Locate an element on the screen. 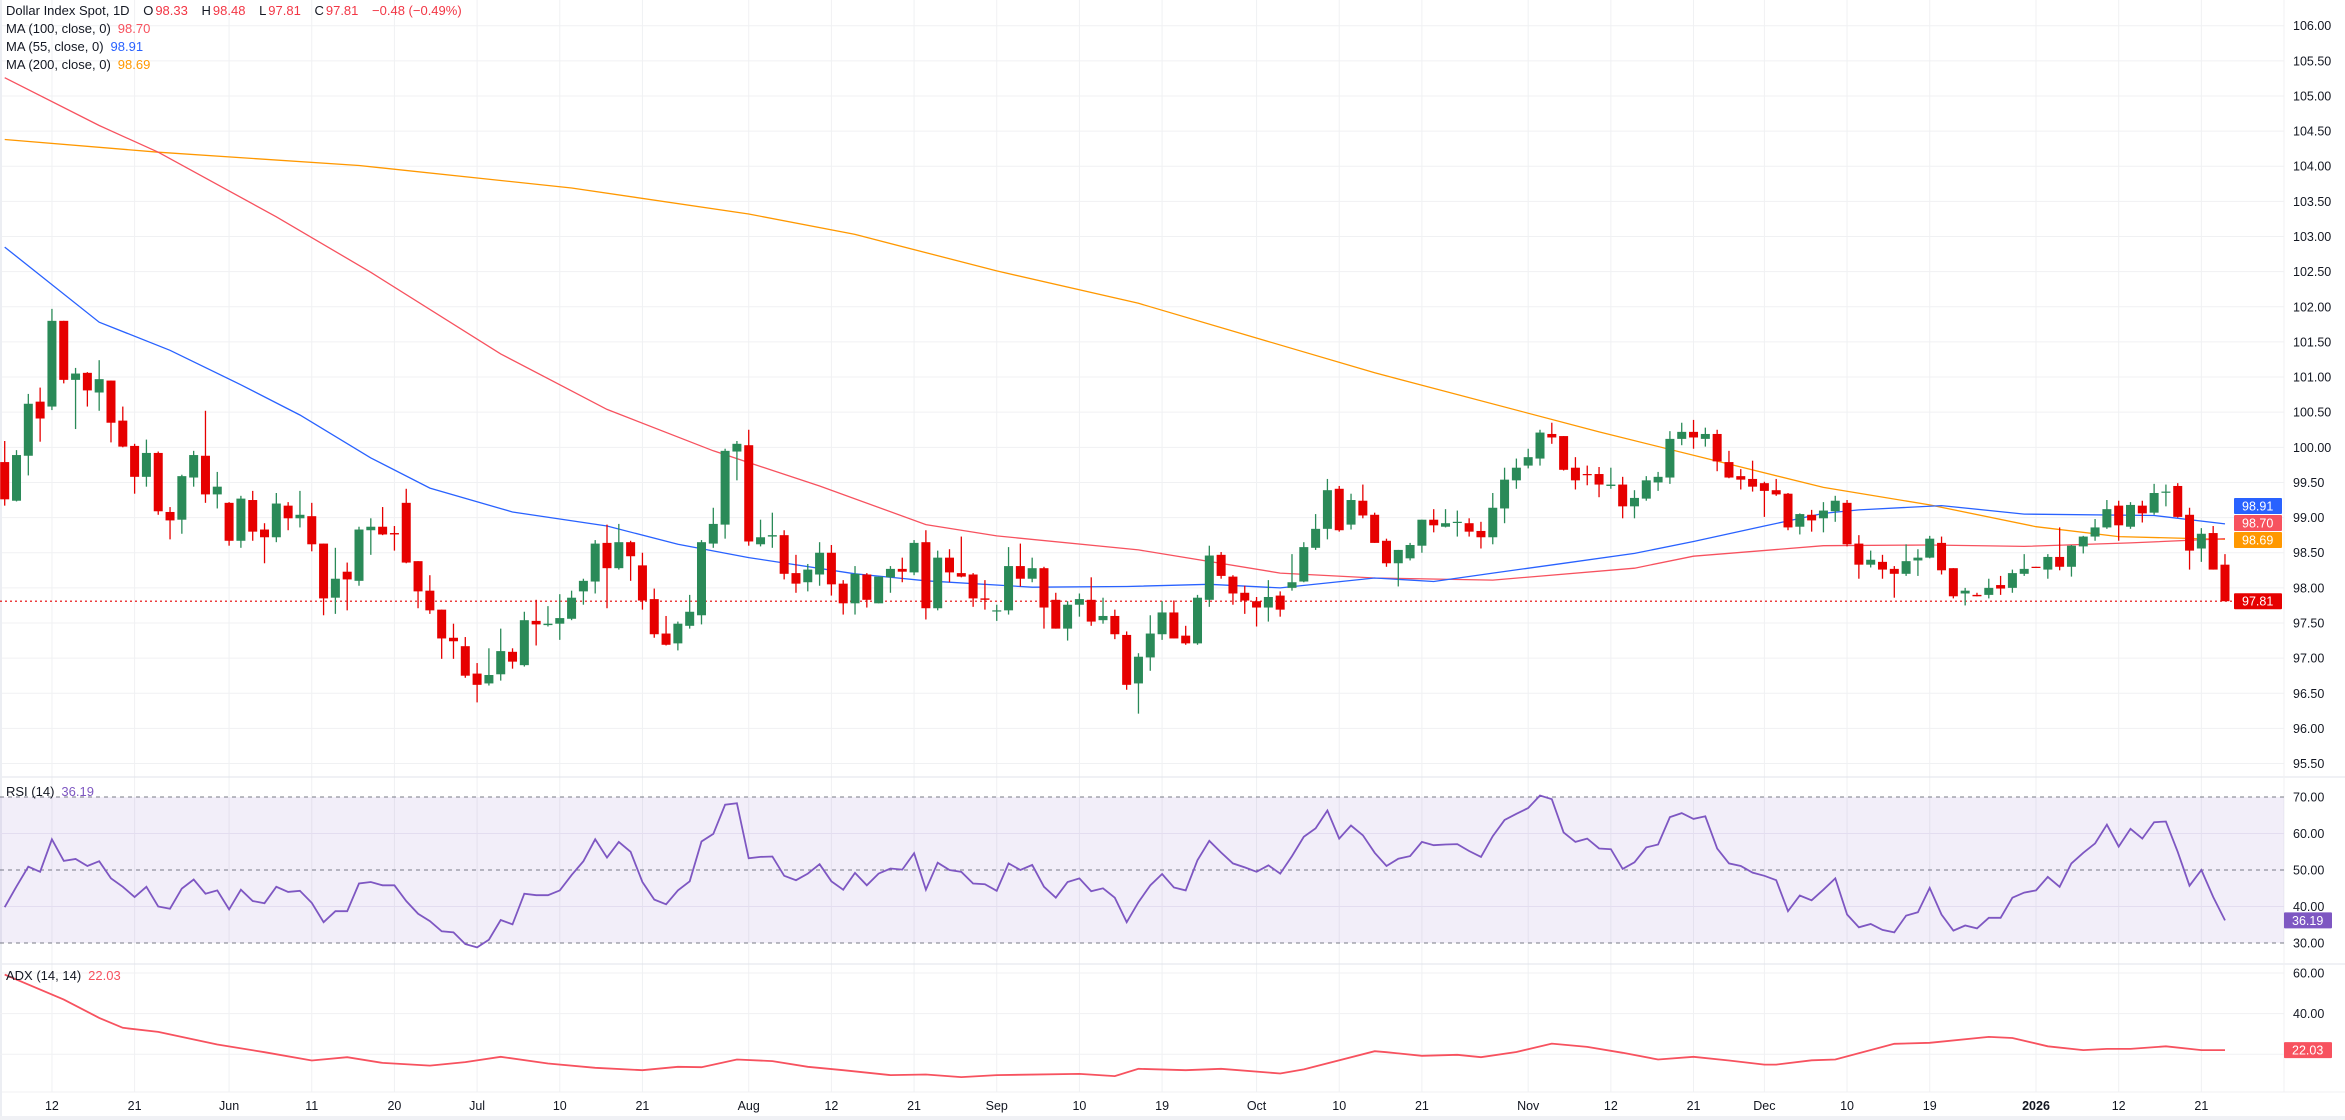 This screenshot has width=2345, height=1120. ma55-legend: MA (55, close, 0) 98.91 is located at coordinates (75, 47).